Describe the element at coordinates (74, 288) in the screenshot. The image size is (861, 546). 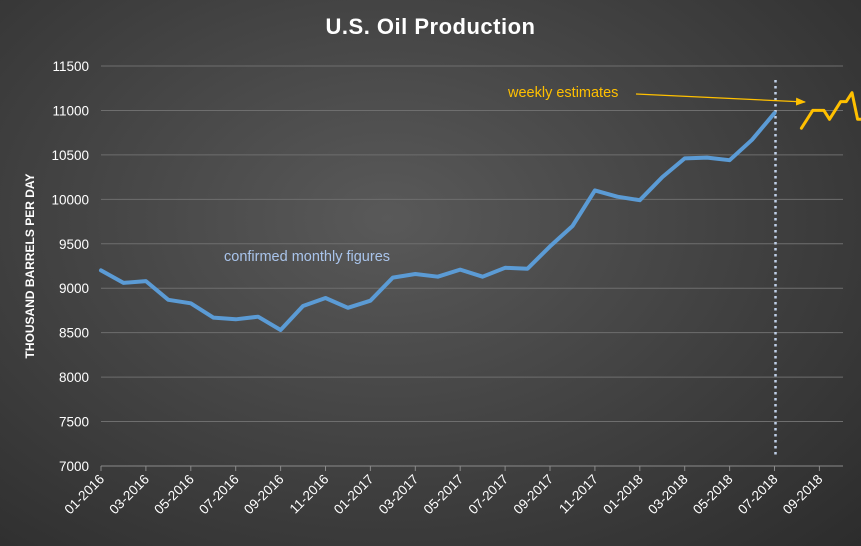
I see `y-tick-label: 9000` at that location.